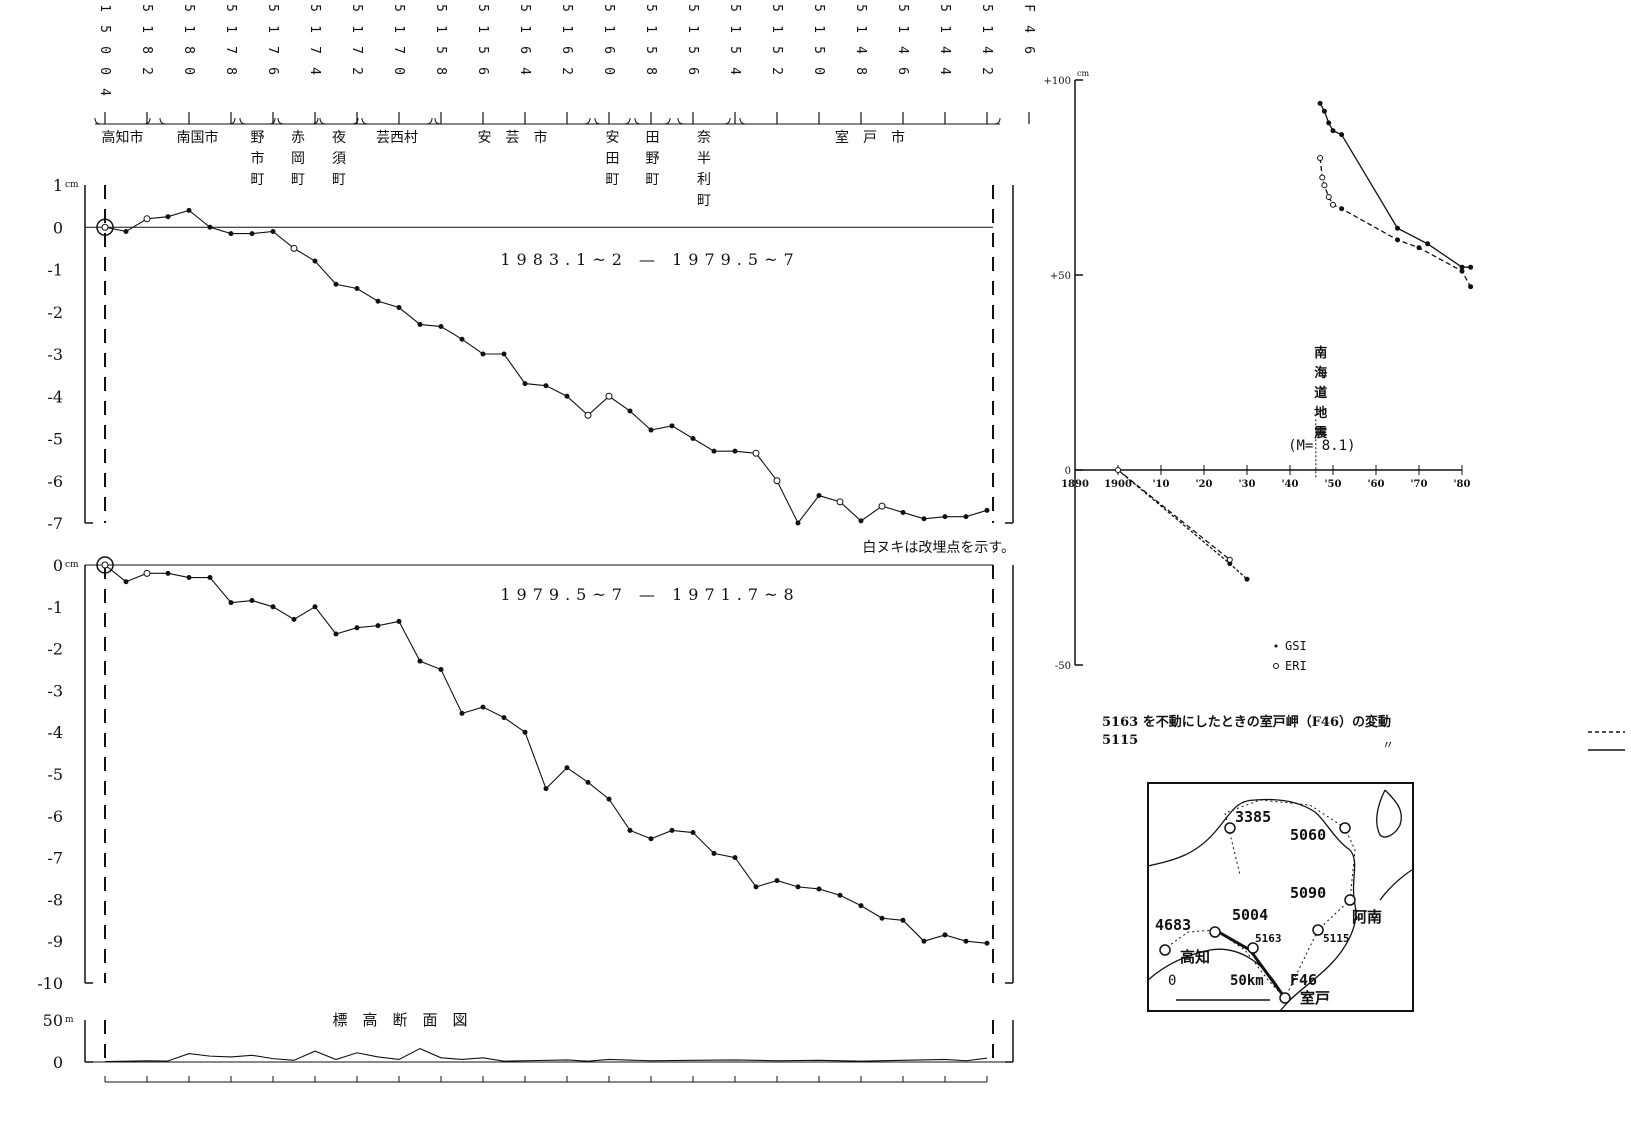  Describe the element at coordinates (53, 1020) in the screenshot. I see `y-tick-label: 50` at that location.